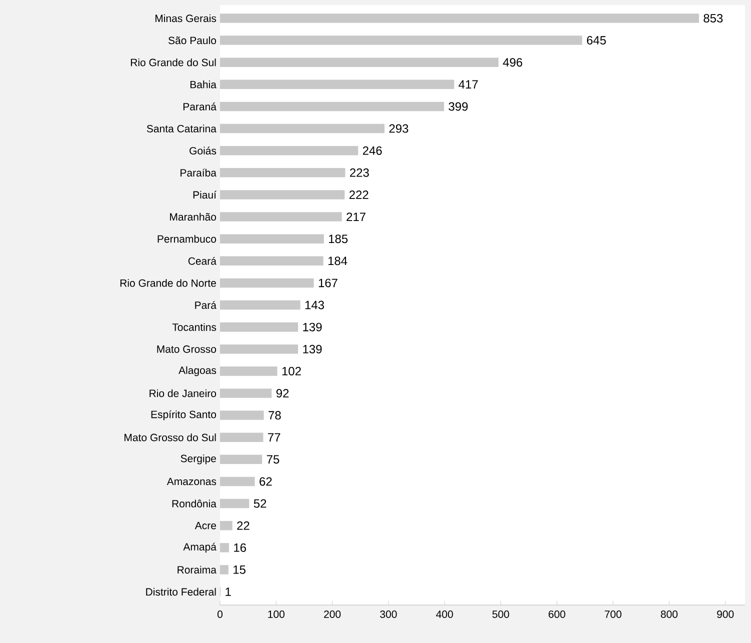 The height and width of the screenshot is (643, 751). Describe the element at coordinates (186, 349) in the screenshot. I see `y-tick-label: Mato Grosso` at that location.